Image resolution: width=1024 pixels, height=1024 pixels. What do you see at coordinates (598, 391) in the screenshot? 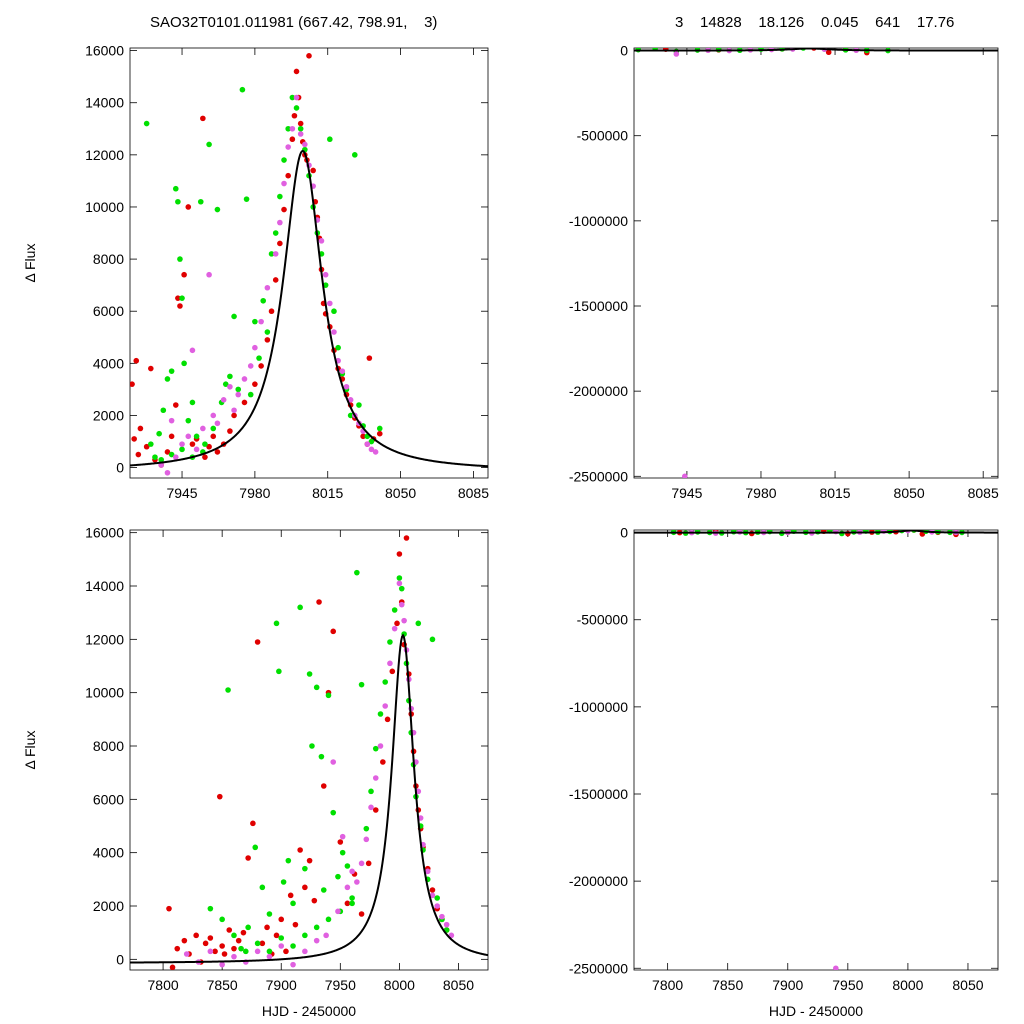
I see `y-tick-label: -2000000` at bounding box center [598, 391].